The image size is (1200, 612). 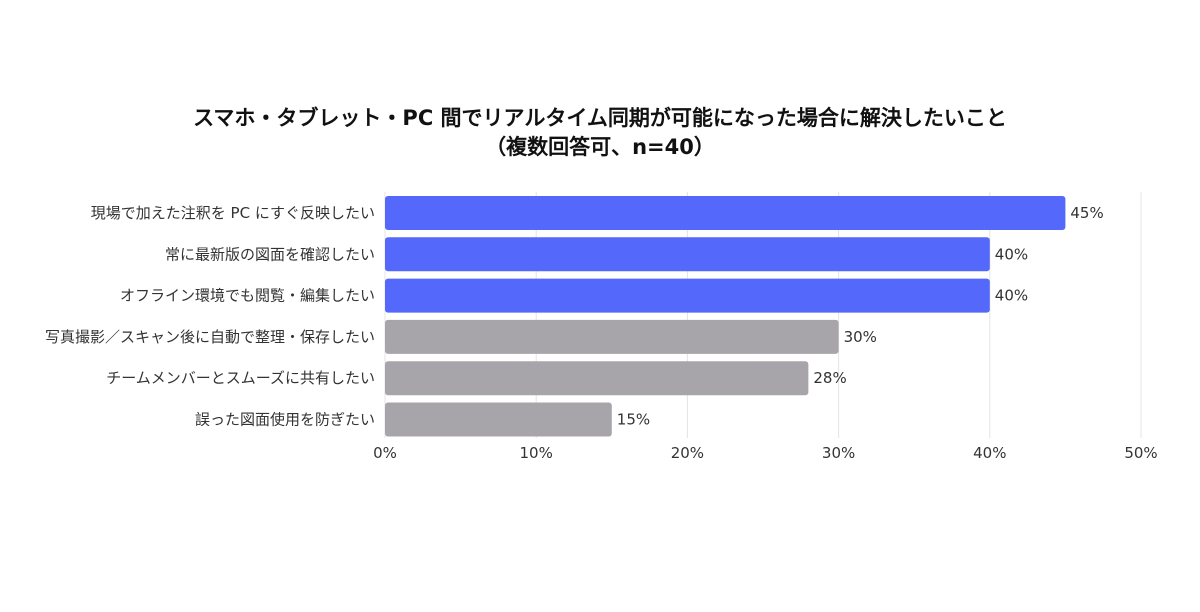 What do you see at coordinates (270, 254) in the screenshot?
I see `category-label: 常に最新版の図面を確認したい` at bounding box center [270, 254].